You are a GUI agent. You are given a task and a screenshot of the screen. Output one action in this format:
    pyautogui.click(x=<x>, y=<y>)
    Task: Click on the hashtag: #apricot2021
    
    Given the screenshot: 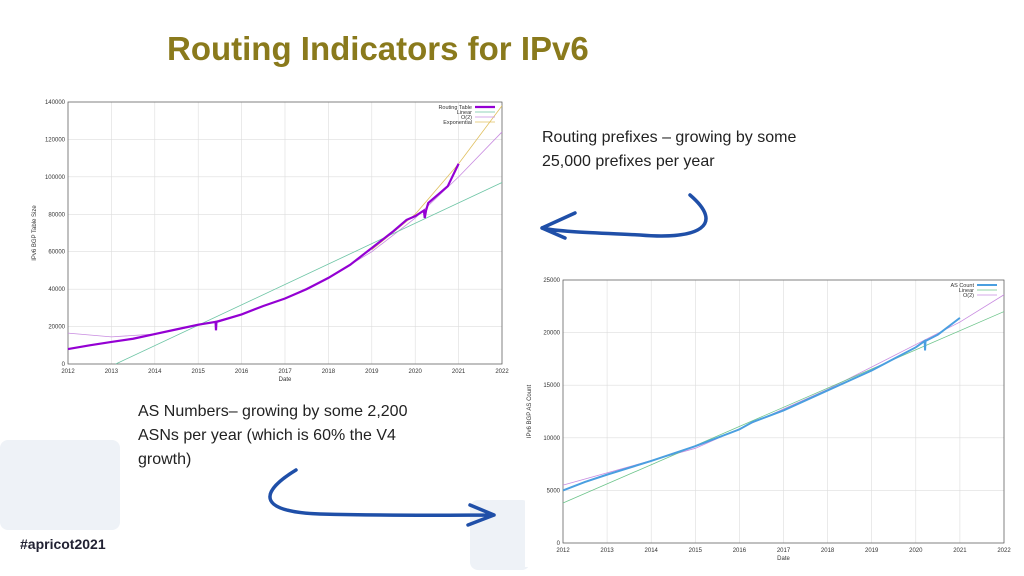 What is the action you would take?
    pyautogui.click(x=63, y=544)
    